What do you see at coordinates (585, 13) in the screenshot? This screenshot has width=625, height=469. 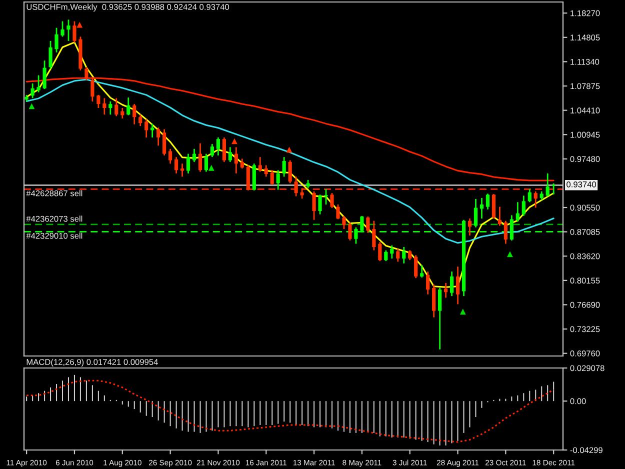 I see `y-tick-label: 1.18270` at bounding box center [585, 13].